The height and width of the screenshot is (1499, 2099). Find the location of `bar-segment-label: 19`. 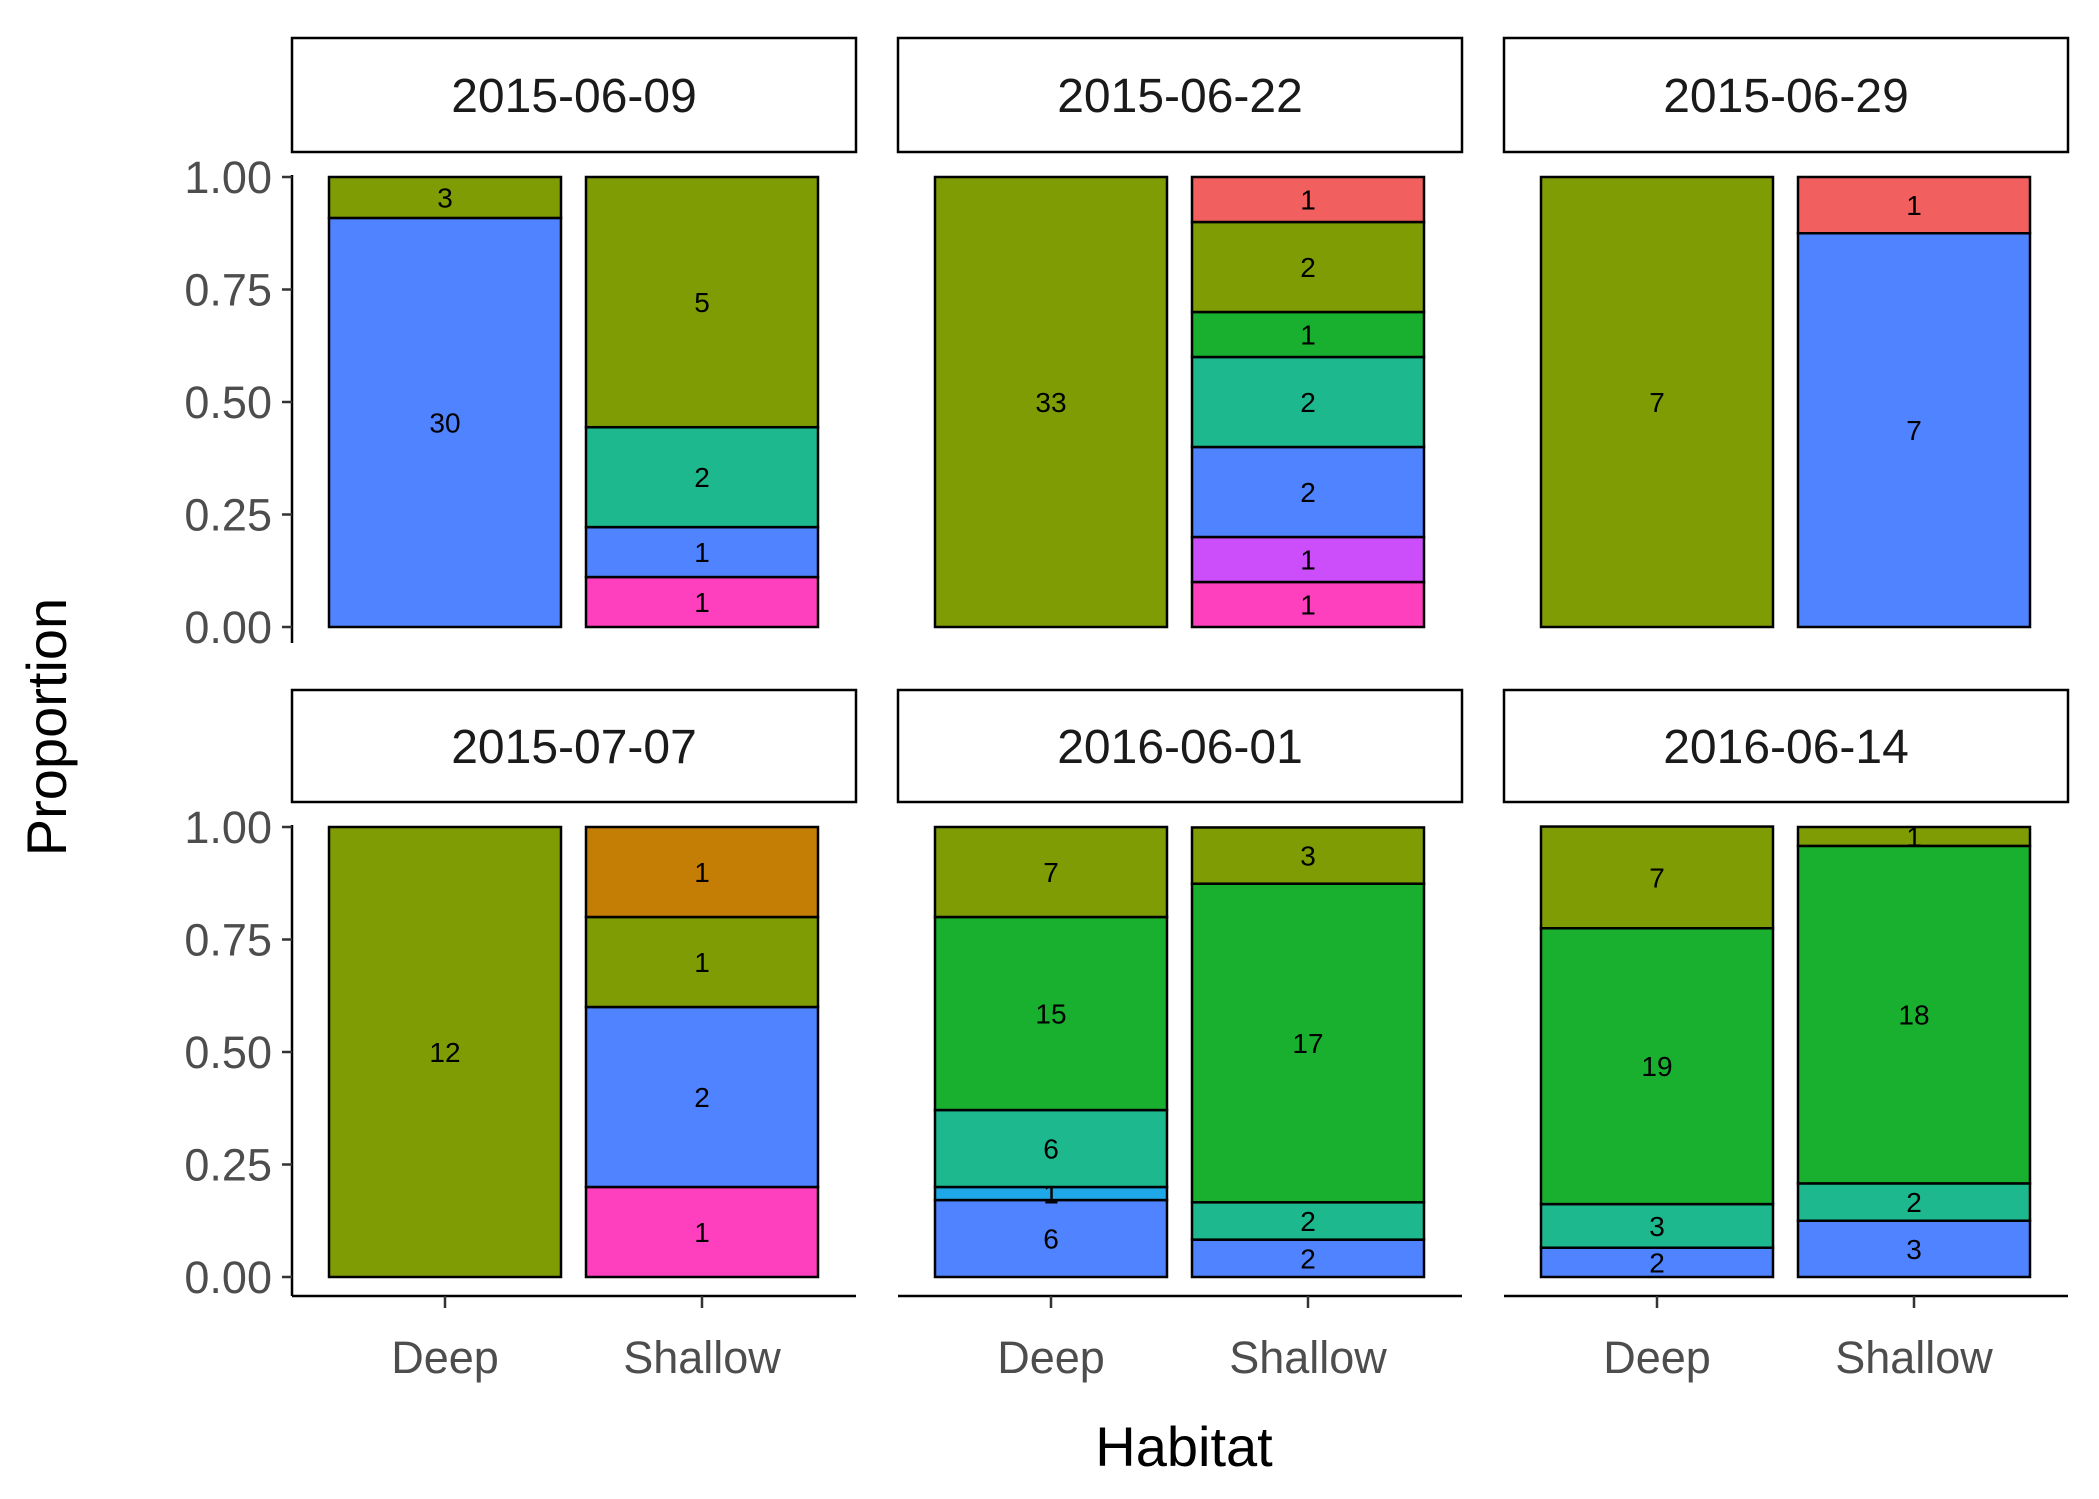

bar-segment-label: 19 is located at coordinates (1656, 1066).